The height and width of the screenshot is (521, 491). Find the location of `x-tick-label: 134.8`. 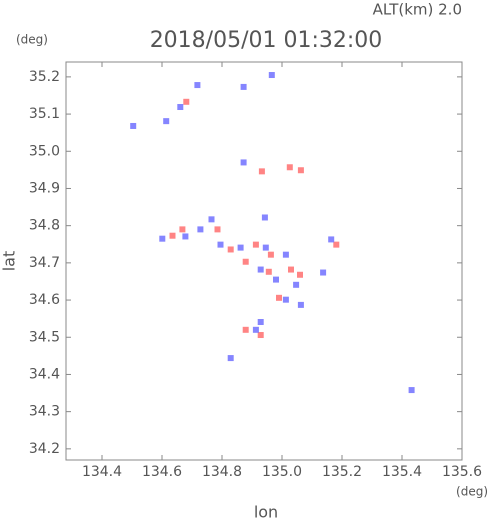

x-tick-label: 134.8 is located at coordinates (222, 472).